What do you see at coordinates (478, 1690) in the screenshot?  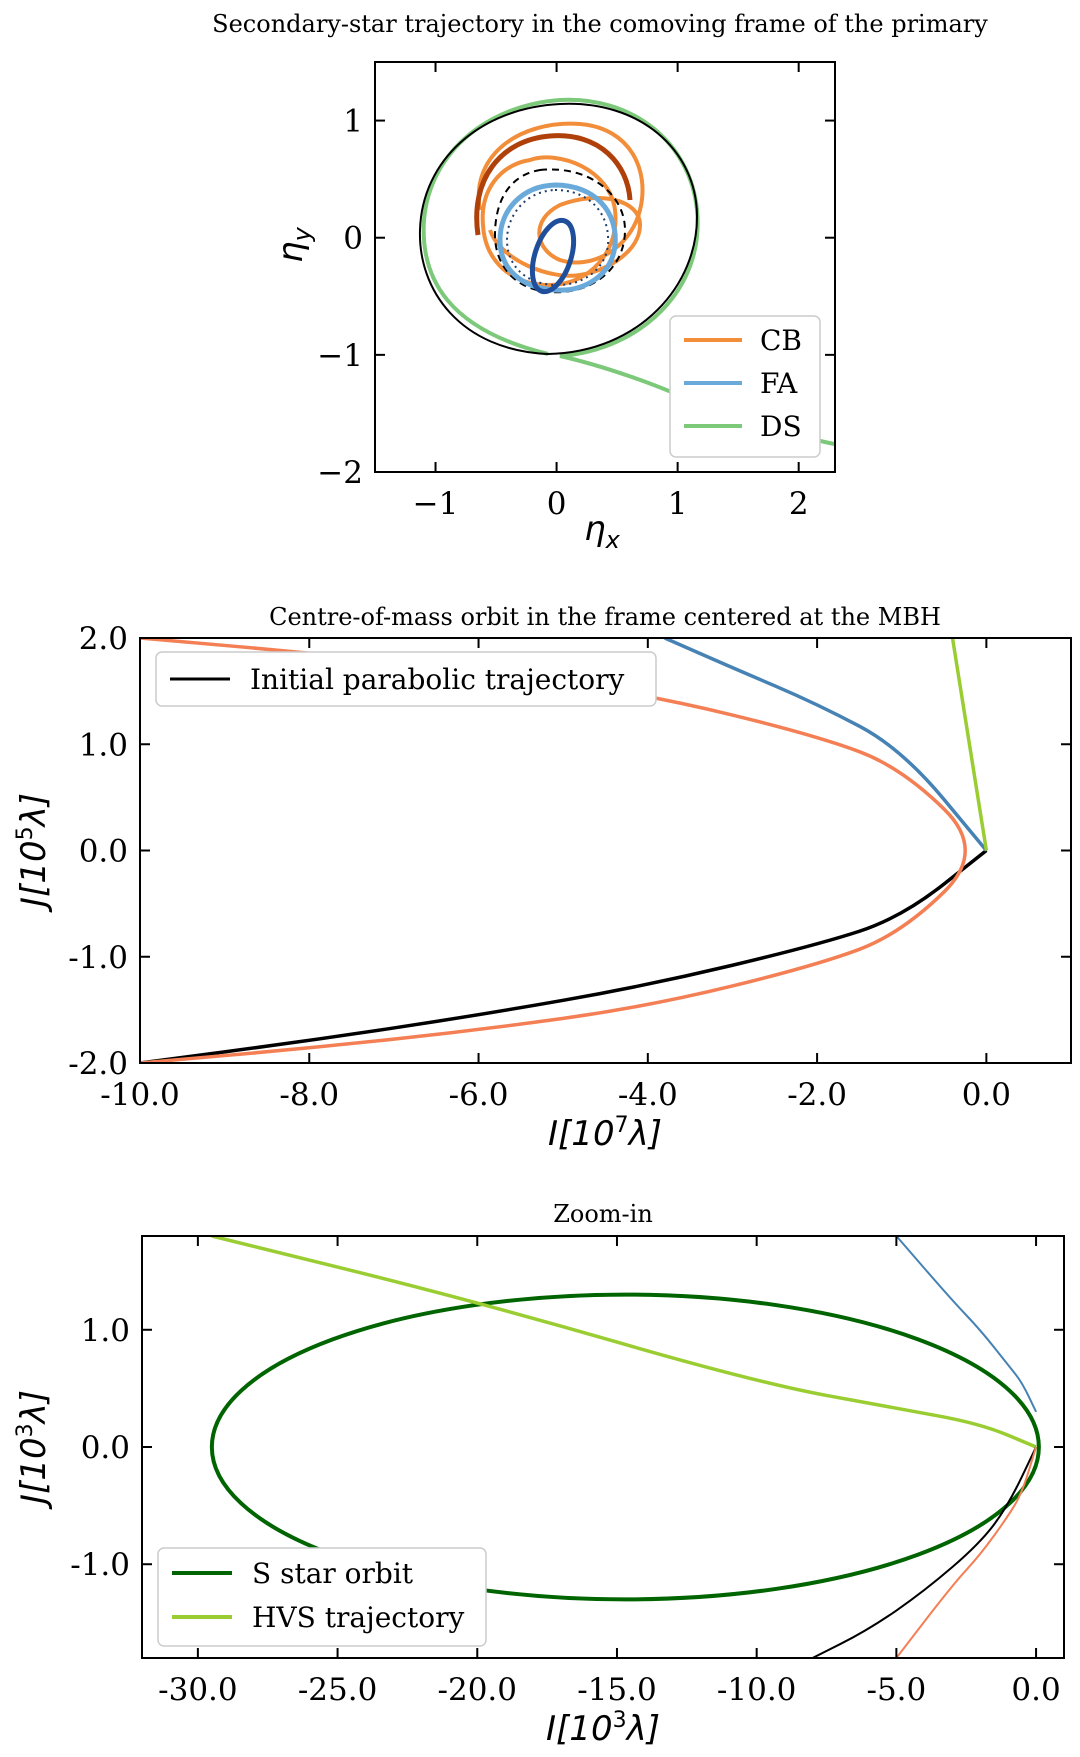 I see `x-tick-label: -20.0` at bounding box center [478, 1690].